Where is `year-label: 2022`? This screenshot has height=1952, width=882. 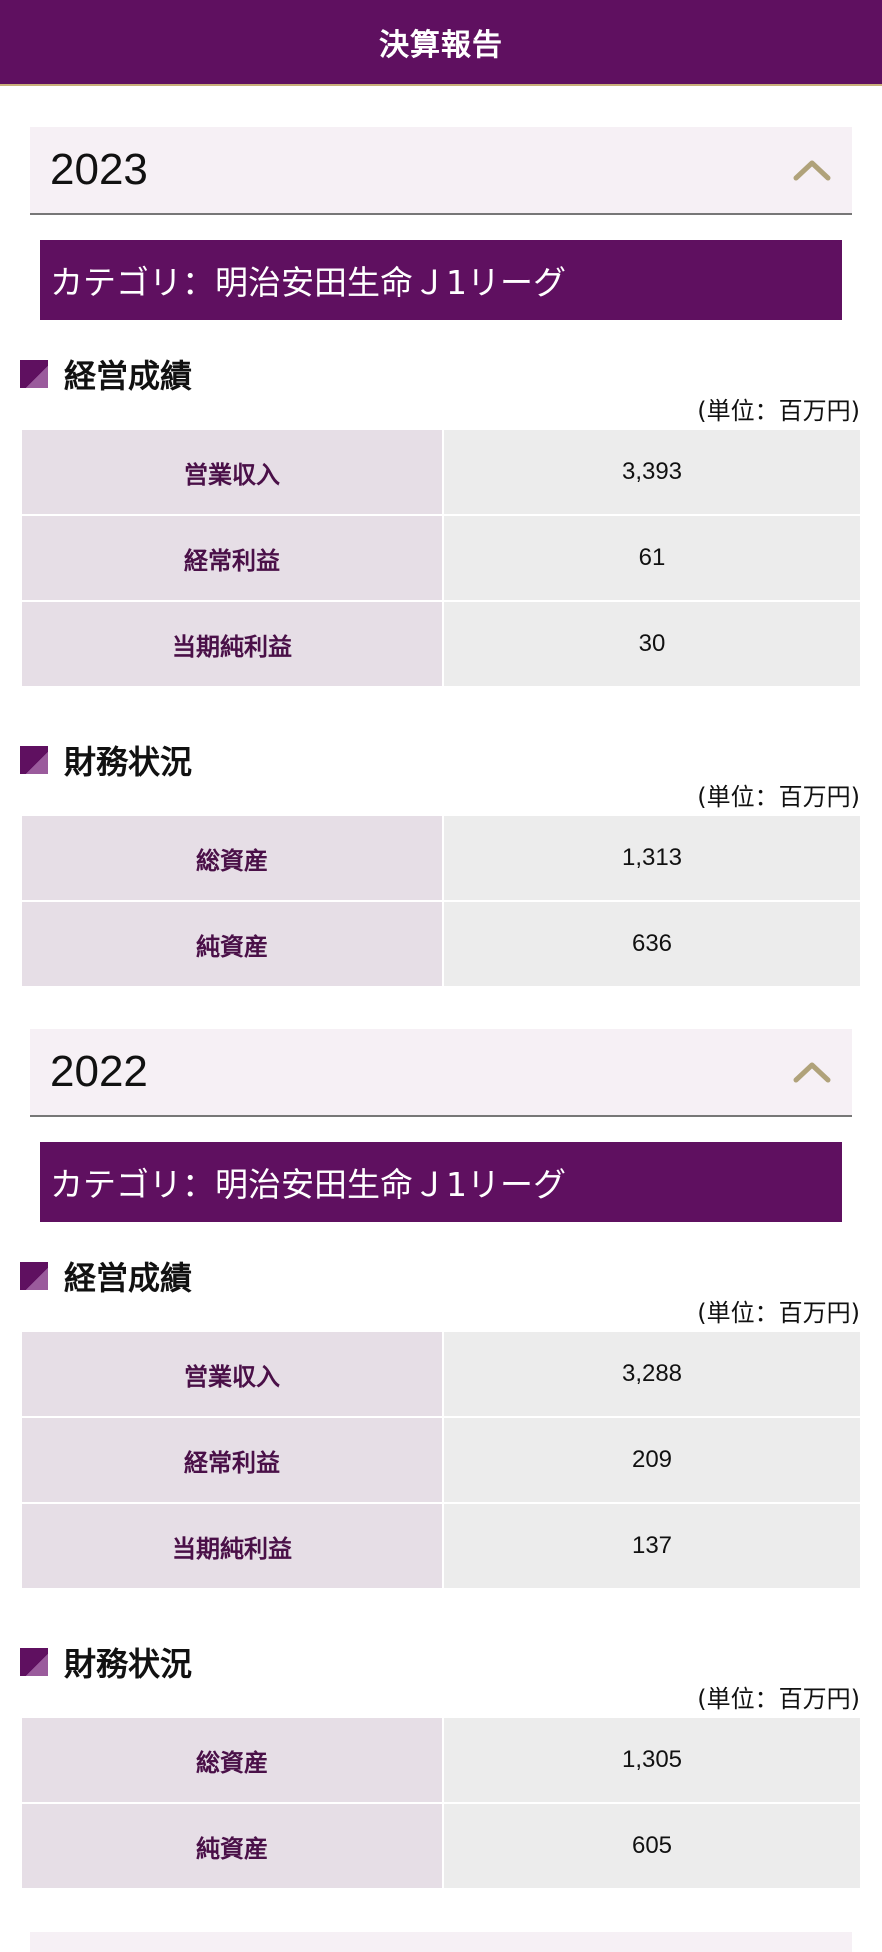
year-label: 2022 is located at coordinates (99, 1071).